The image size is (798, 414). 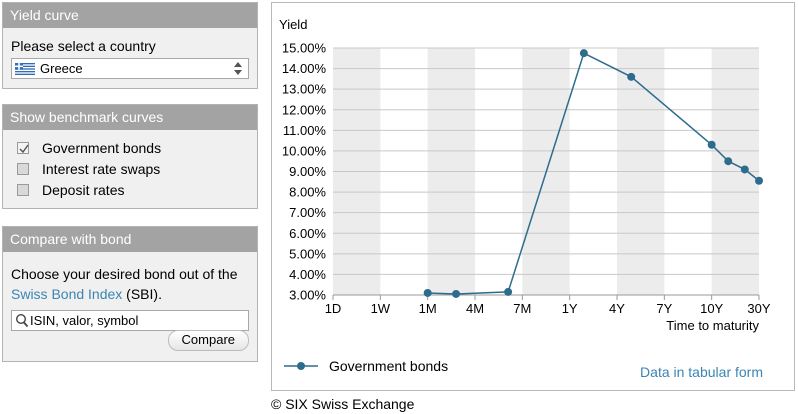 What do you see at coordinates (664, 308) in the screenshot?
I see `x-tick-label: 7Y` at bounding box center [664, 308].